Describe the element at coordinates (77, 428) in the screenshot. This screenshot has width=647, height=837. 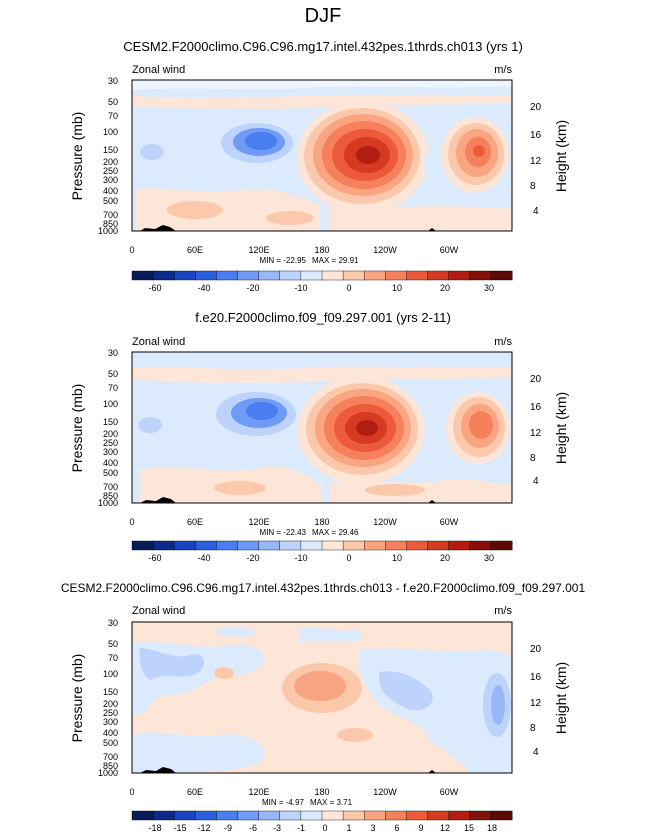
I see `panel-2-y-axis-title: Pressure (mb)` at that location.